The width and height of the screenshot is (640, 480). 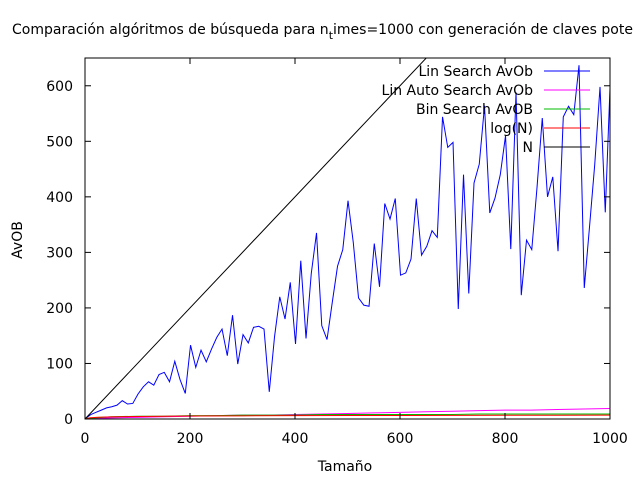 What do you see at coordinates (474, 110) in the screenshot?
I see `legend-entry-label: Bin Search AvOB` at bounding box center [474, 110].